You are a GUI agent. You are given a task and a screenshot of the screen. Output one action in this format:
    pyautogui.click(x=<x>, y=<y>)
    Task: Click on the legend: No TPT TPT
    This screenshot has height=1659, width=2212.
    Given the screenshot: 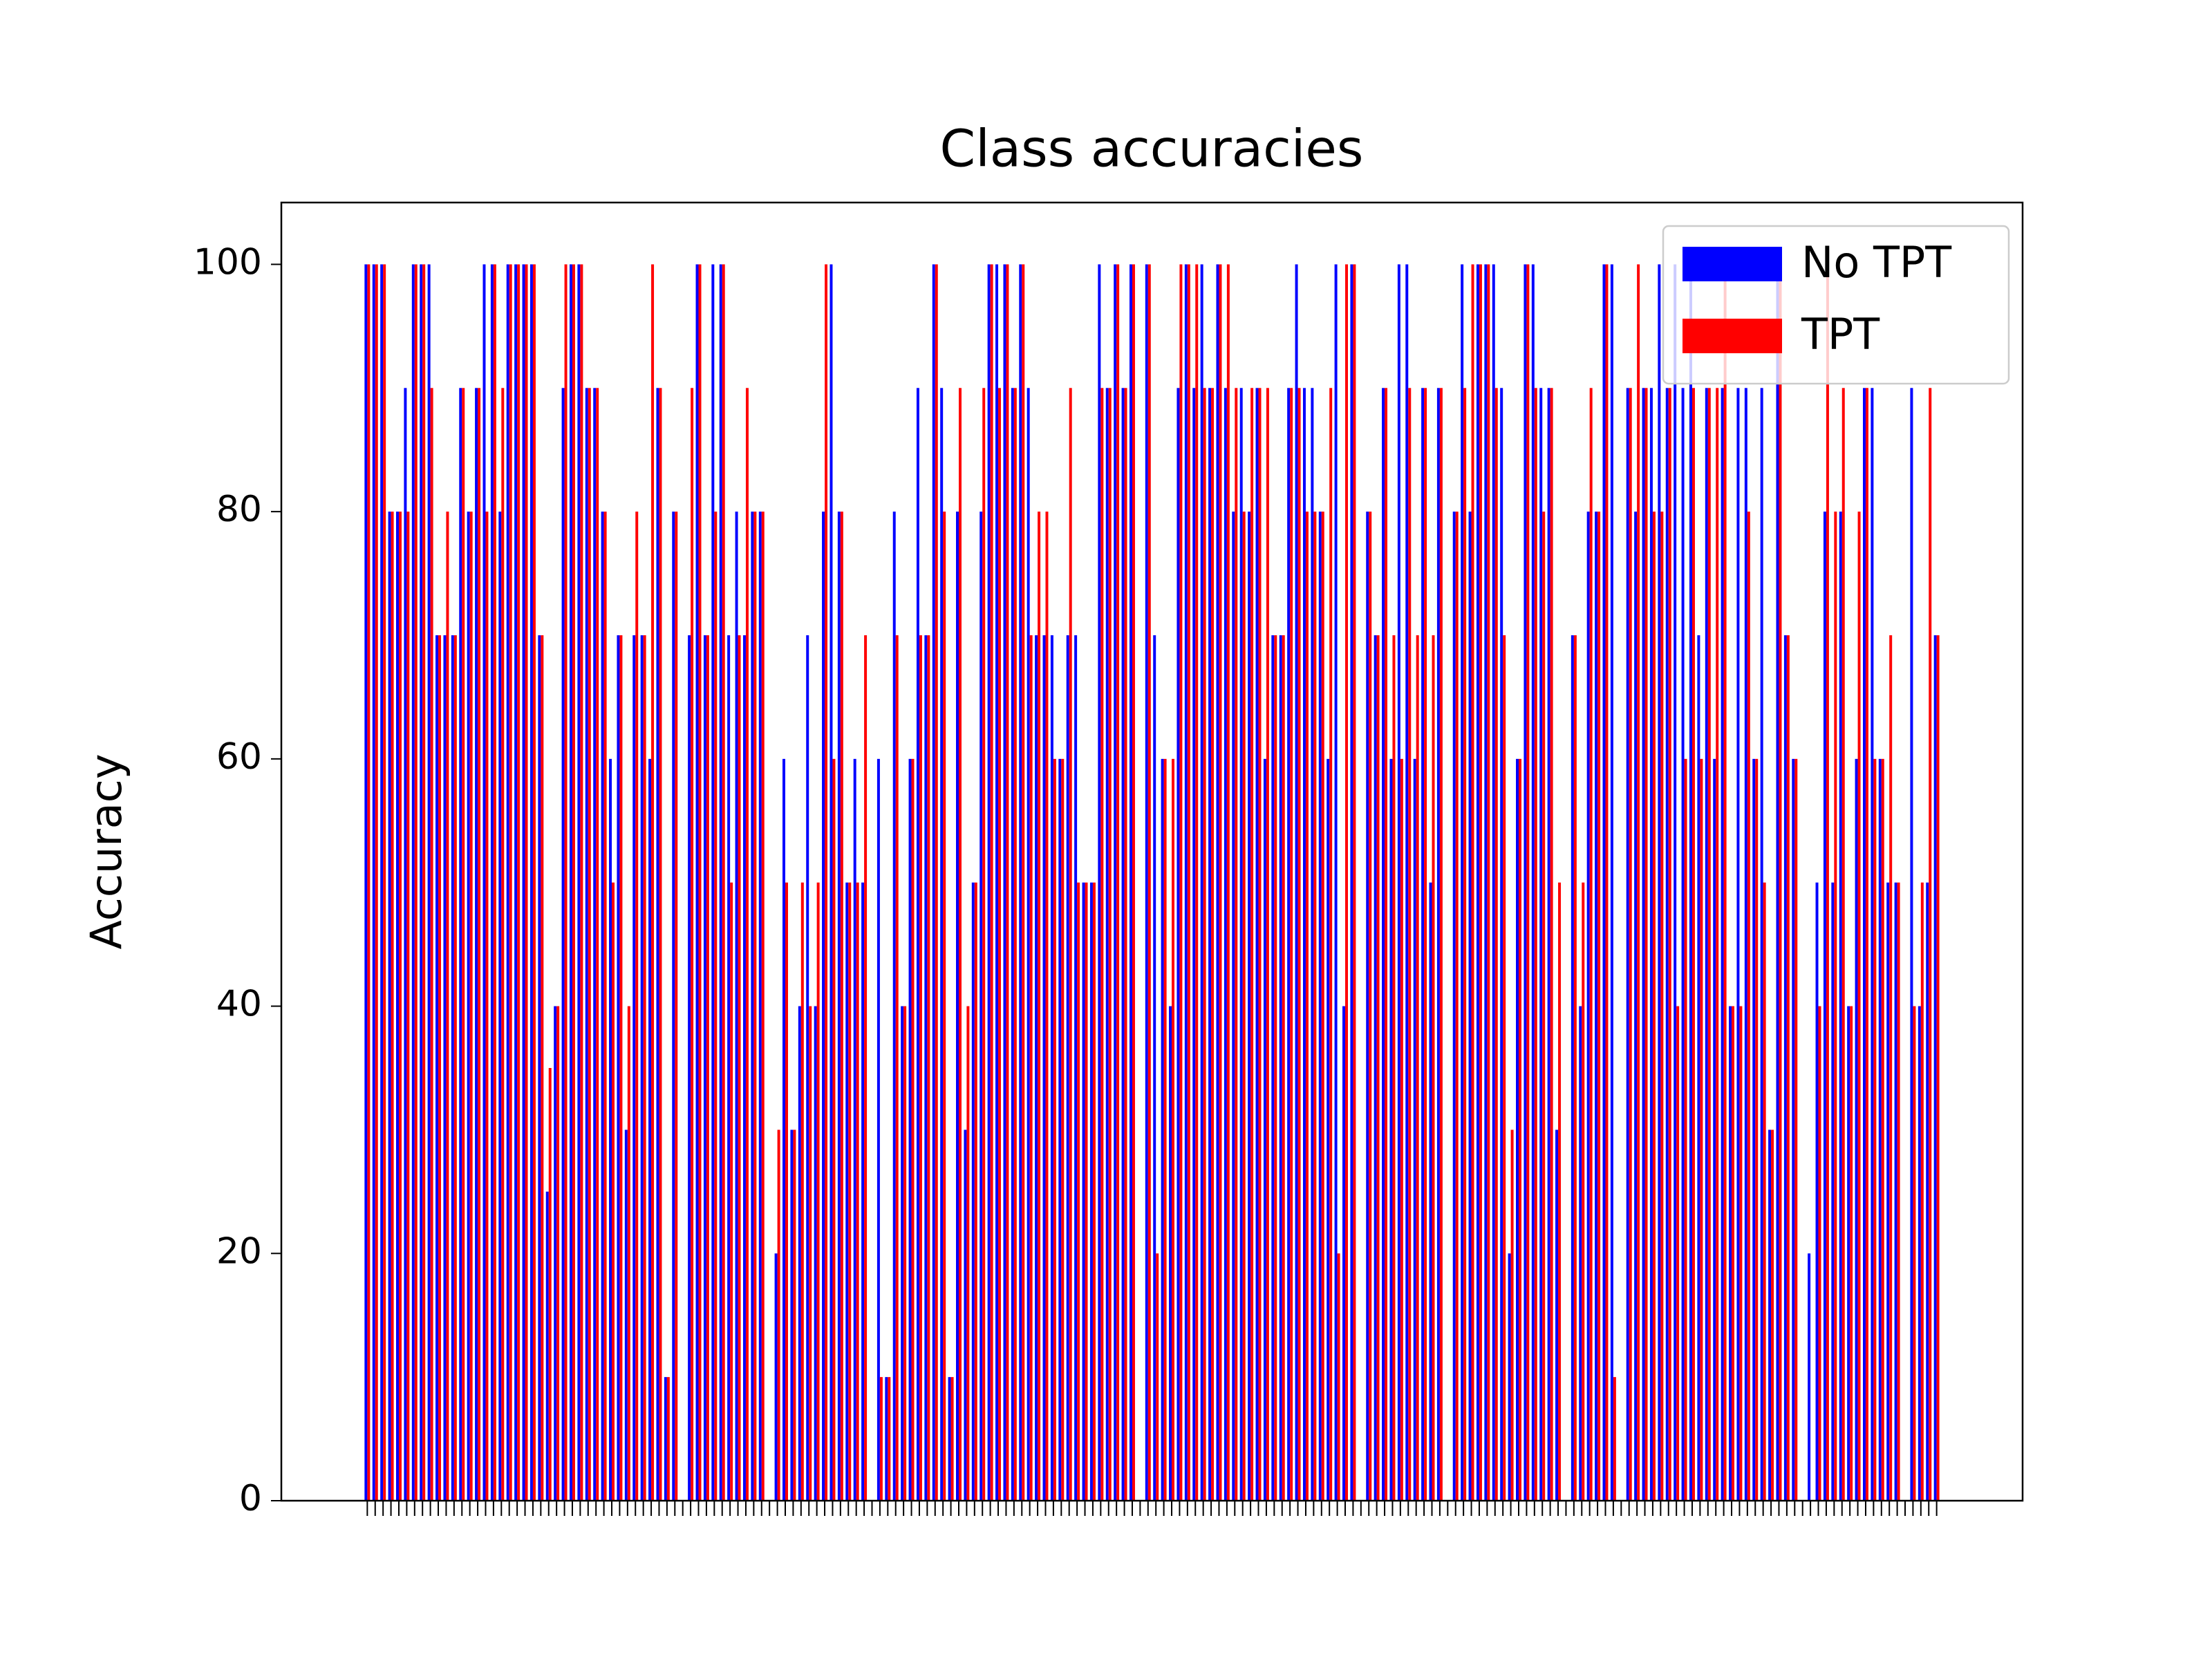 What is the action you would take?
    pyautogui.click(x=1836, y=305)
    